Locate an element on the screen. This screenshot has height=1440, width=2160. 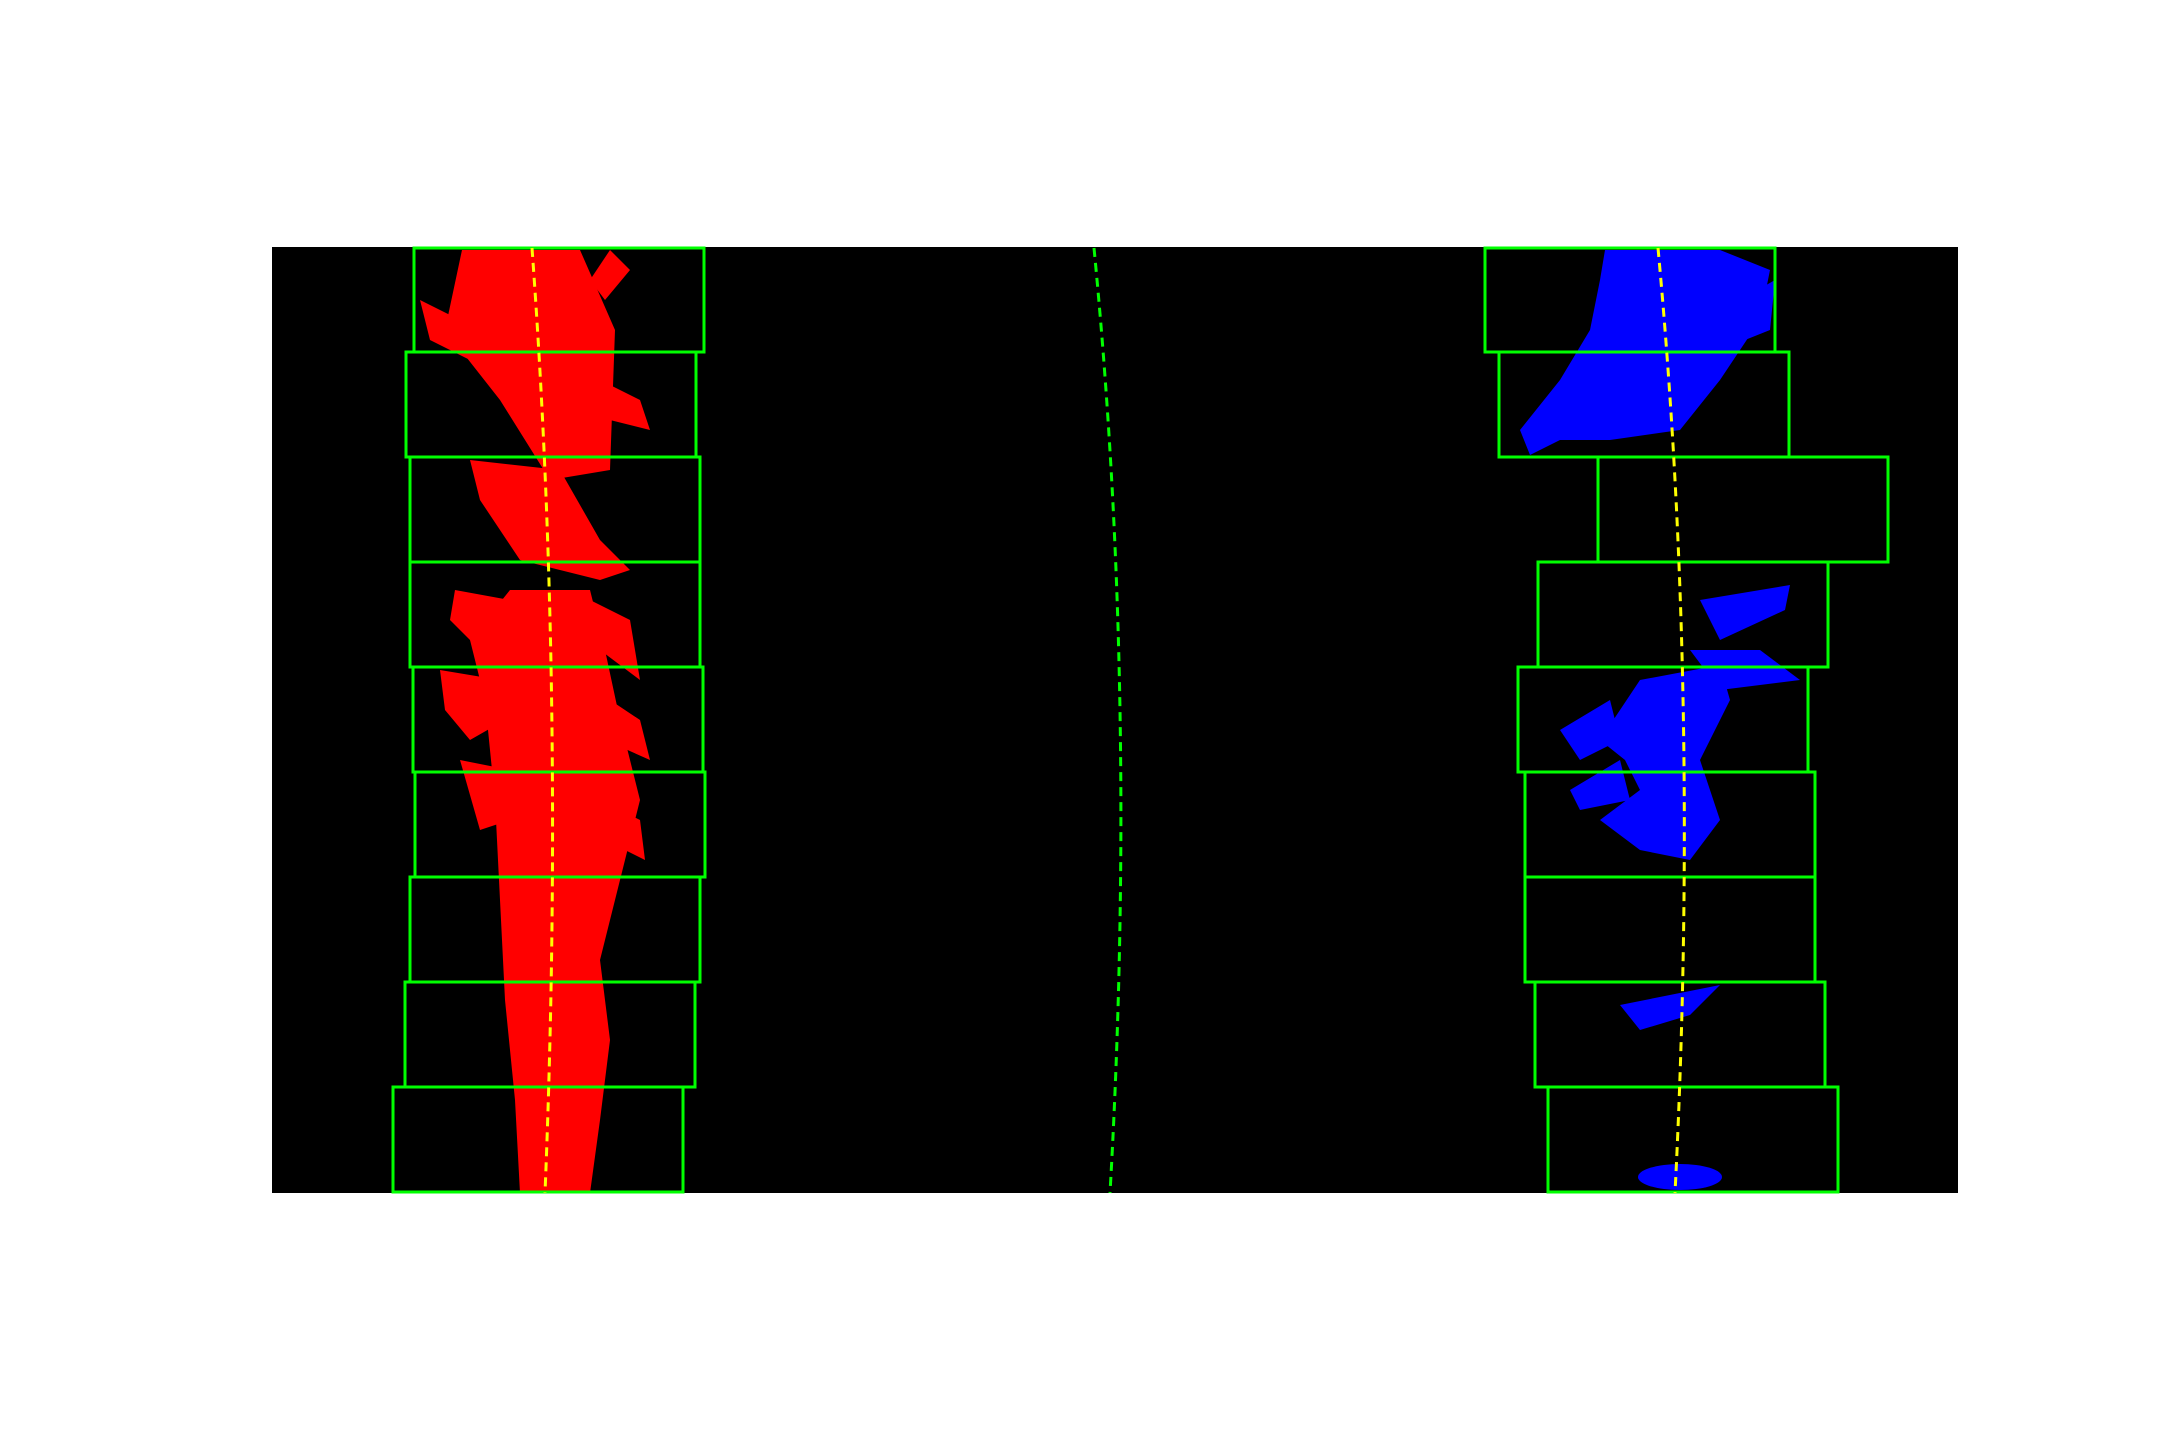
right-lane-windows is located at coordinates (1686, 720).